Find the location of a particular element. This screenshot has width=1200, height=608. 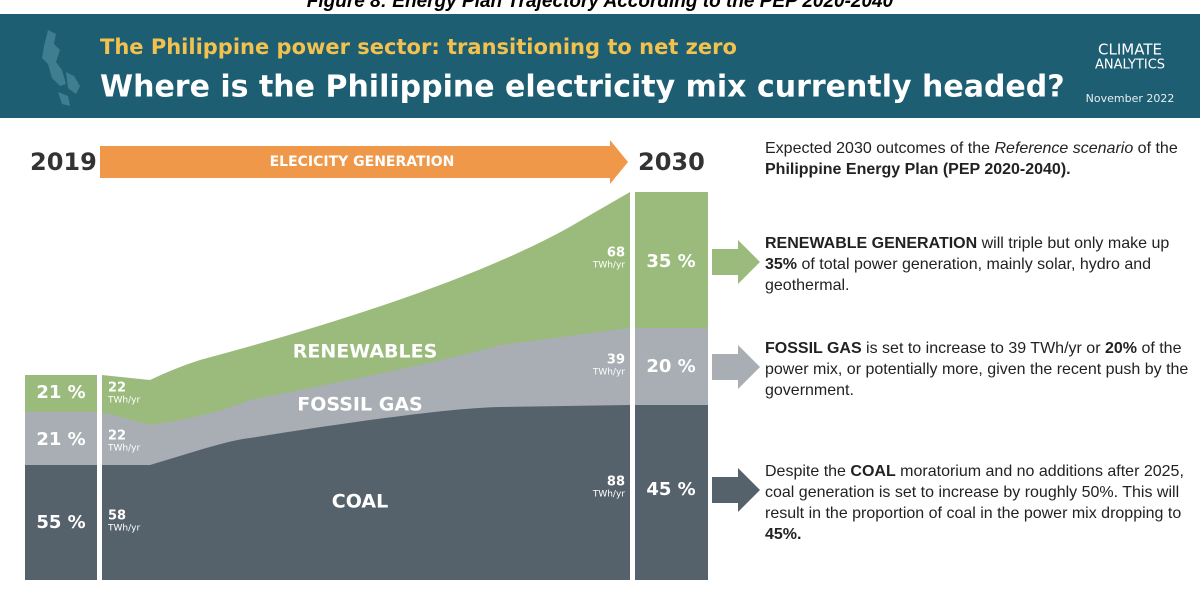

coal-area is located at coordinates (366, 492).